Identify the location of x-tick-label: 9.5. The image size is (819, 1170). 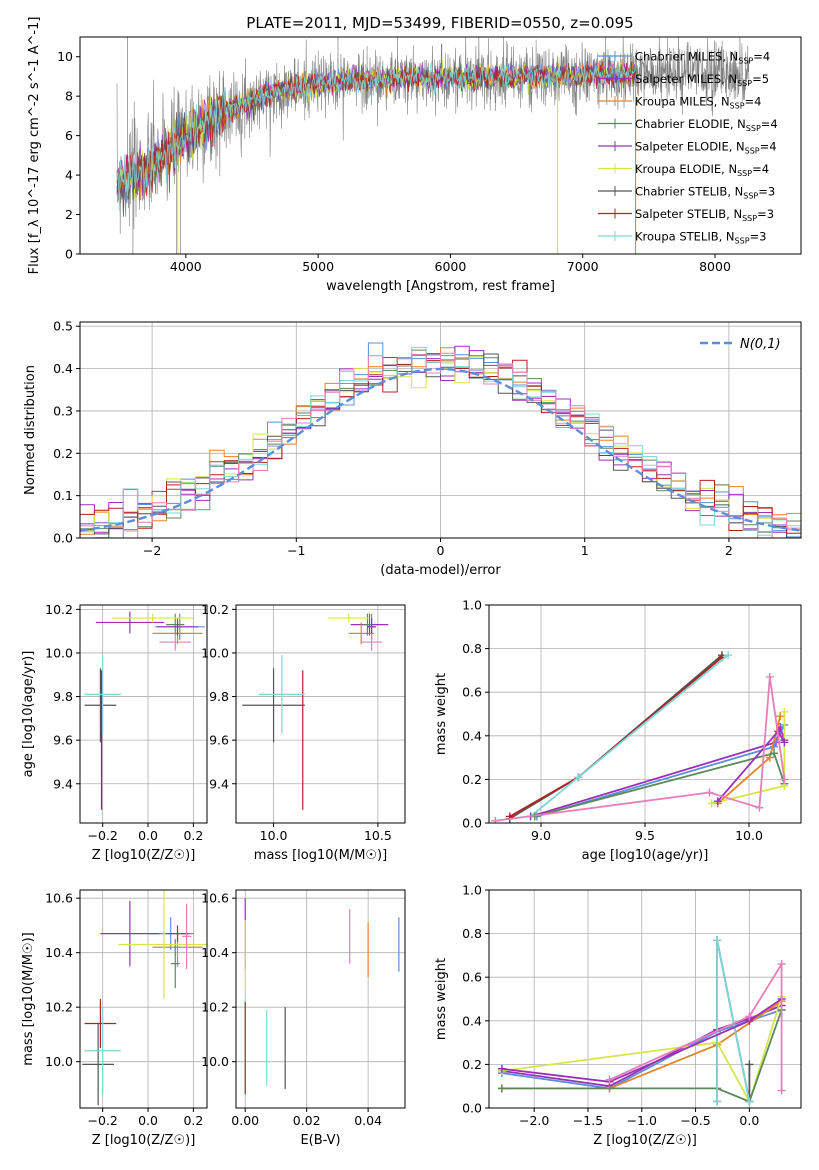
(645, 835).